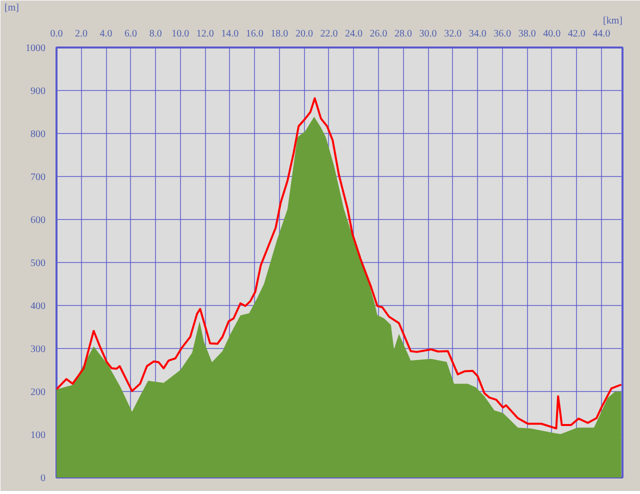 The width and height of the screenshot is (640, 494). I want to click on y-axis-title: [m], so click(11, 8).